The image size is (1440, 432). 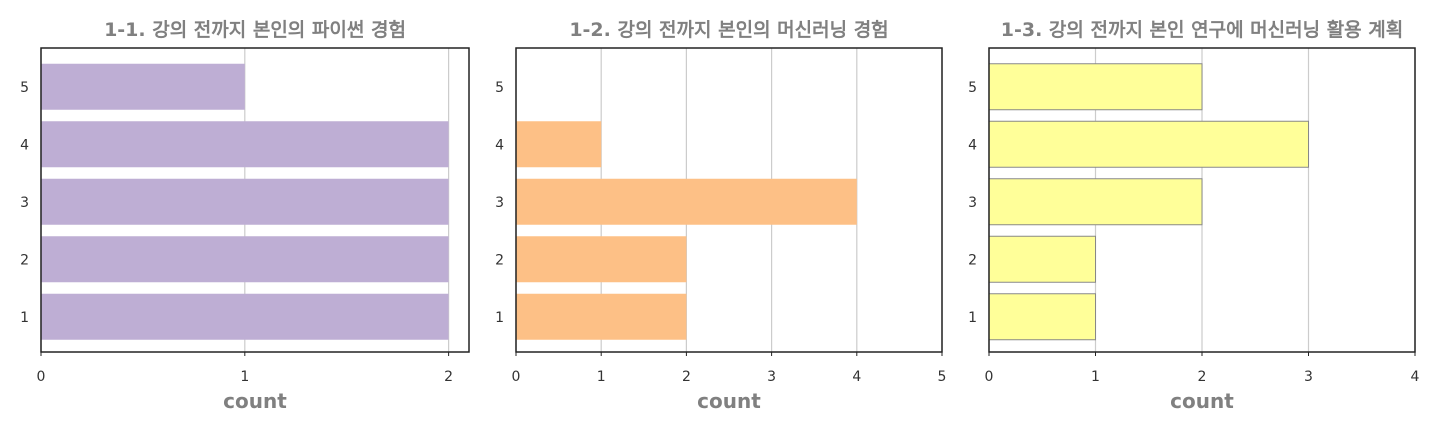 I want to click on chart-title: 1-1. 강의 전까지 본인의 파이썬 경험, so click(x=255, y=30).